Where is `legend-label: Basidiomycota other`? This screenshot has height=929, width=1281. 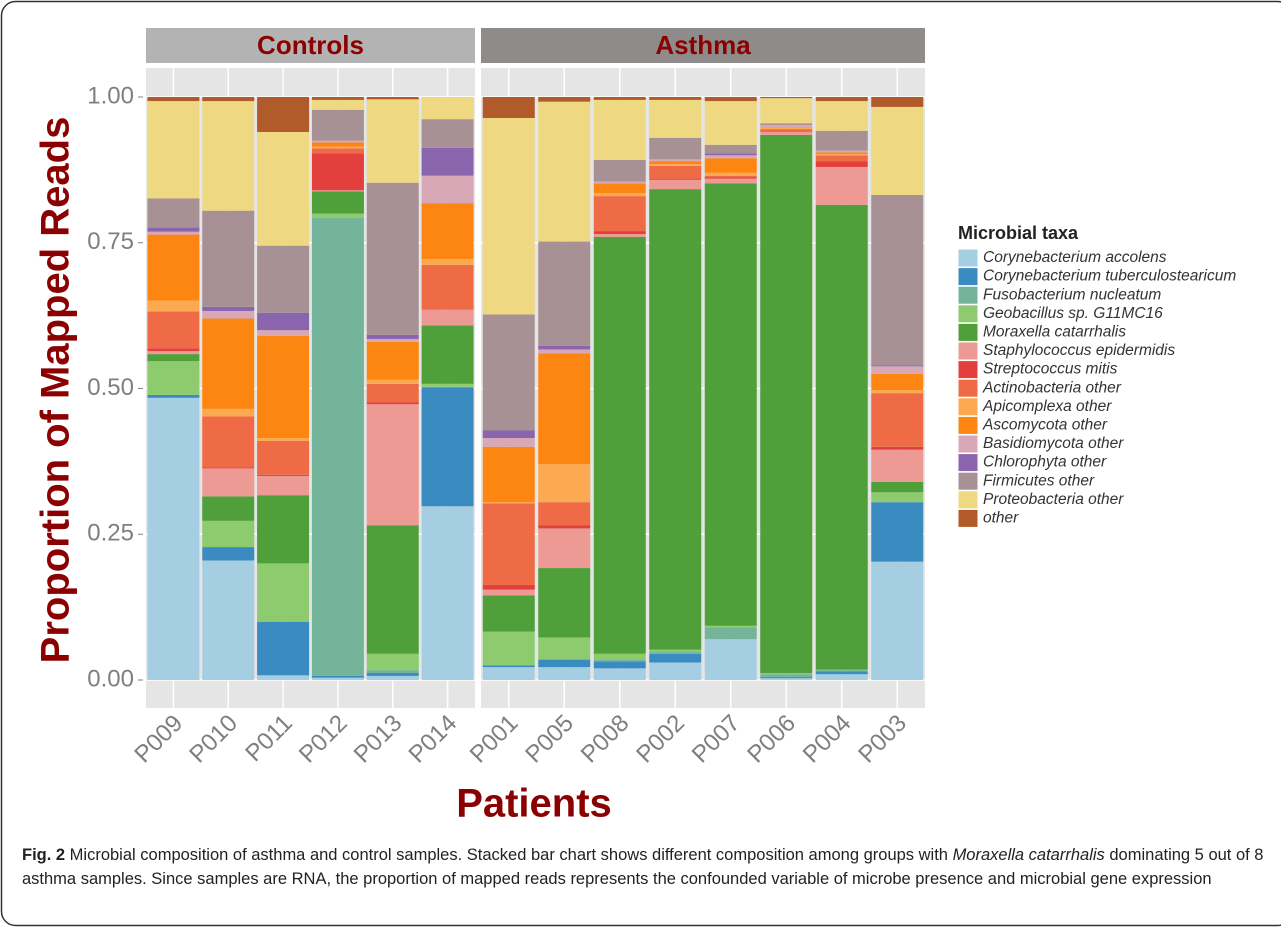
legend-label: Basidiomycota other is located at coordinates (1053, 443).